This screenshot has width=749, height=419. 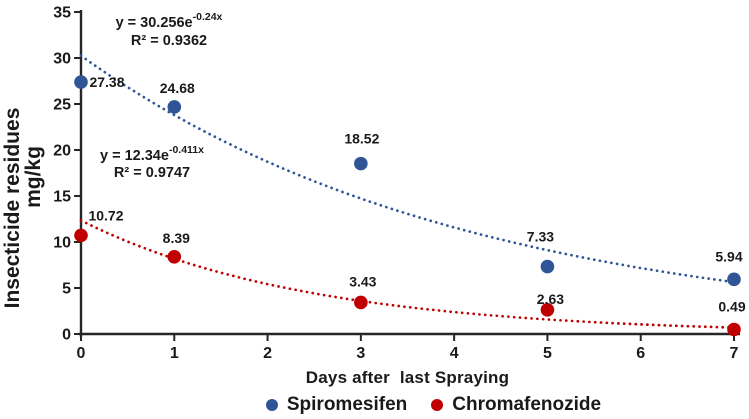 I want to click on y-tick-label-10: 10, so click(x=62, y=243).